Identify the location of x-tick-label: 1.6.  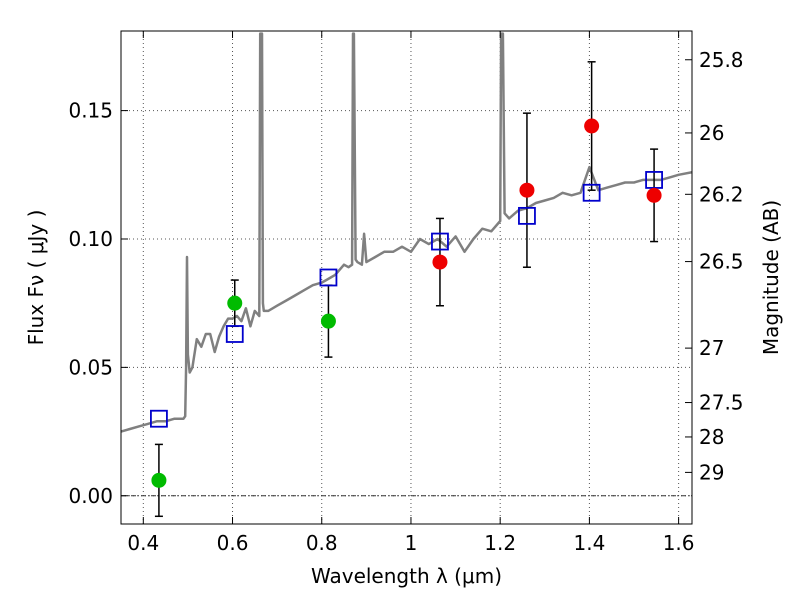
(679, 543).